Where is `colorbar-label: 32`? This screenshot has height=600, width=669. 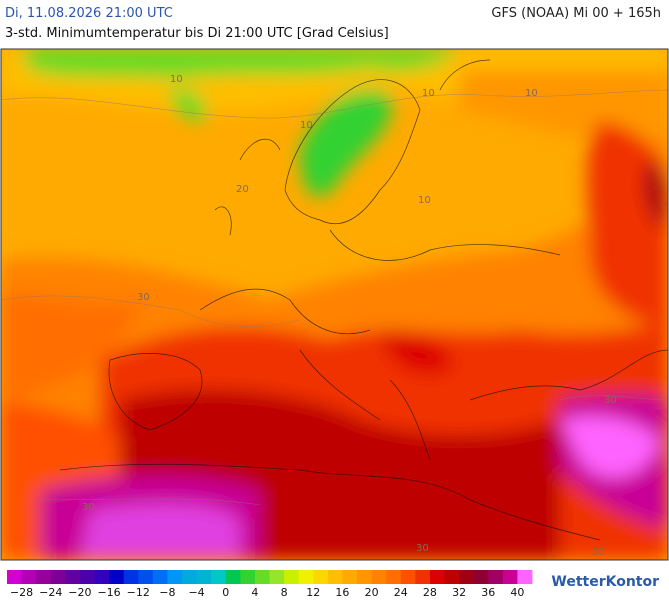 colorbar-label: 32 is located at coordinates (459, 592).